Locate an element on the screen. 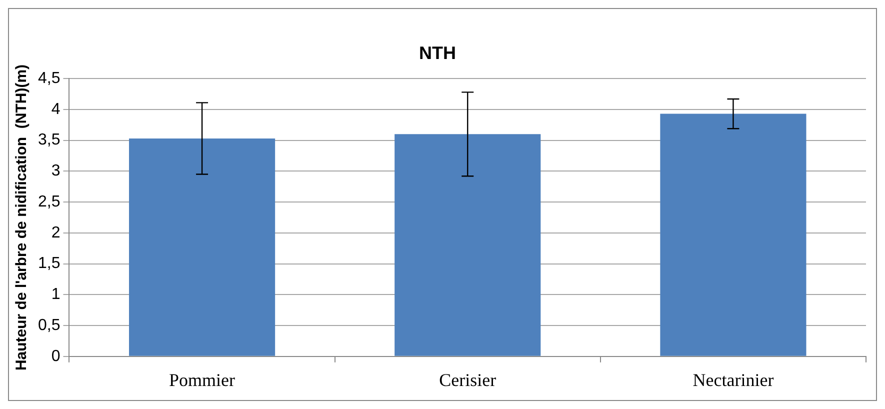  x-tick-label: Cerisier is located at coordinates (467, 380).